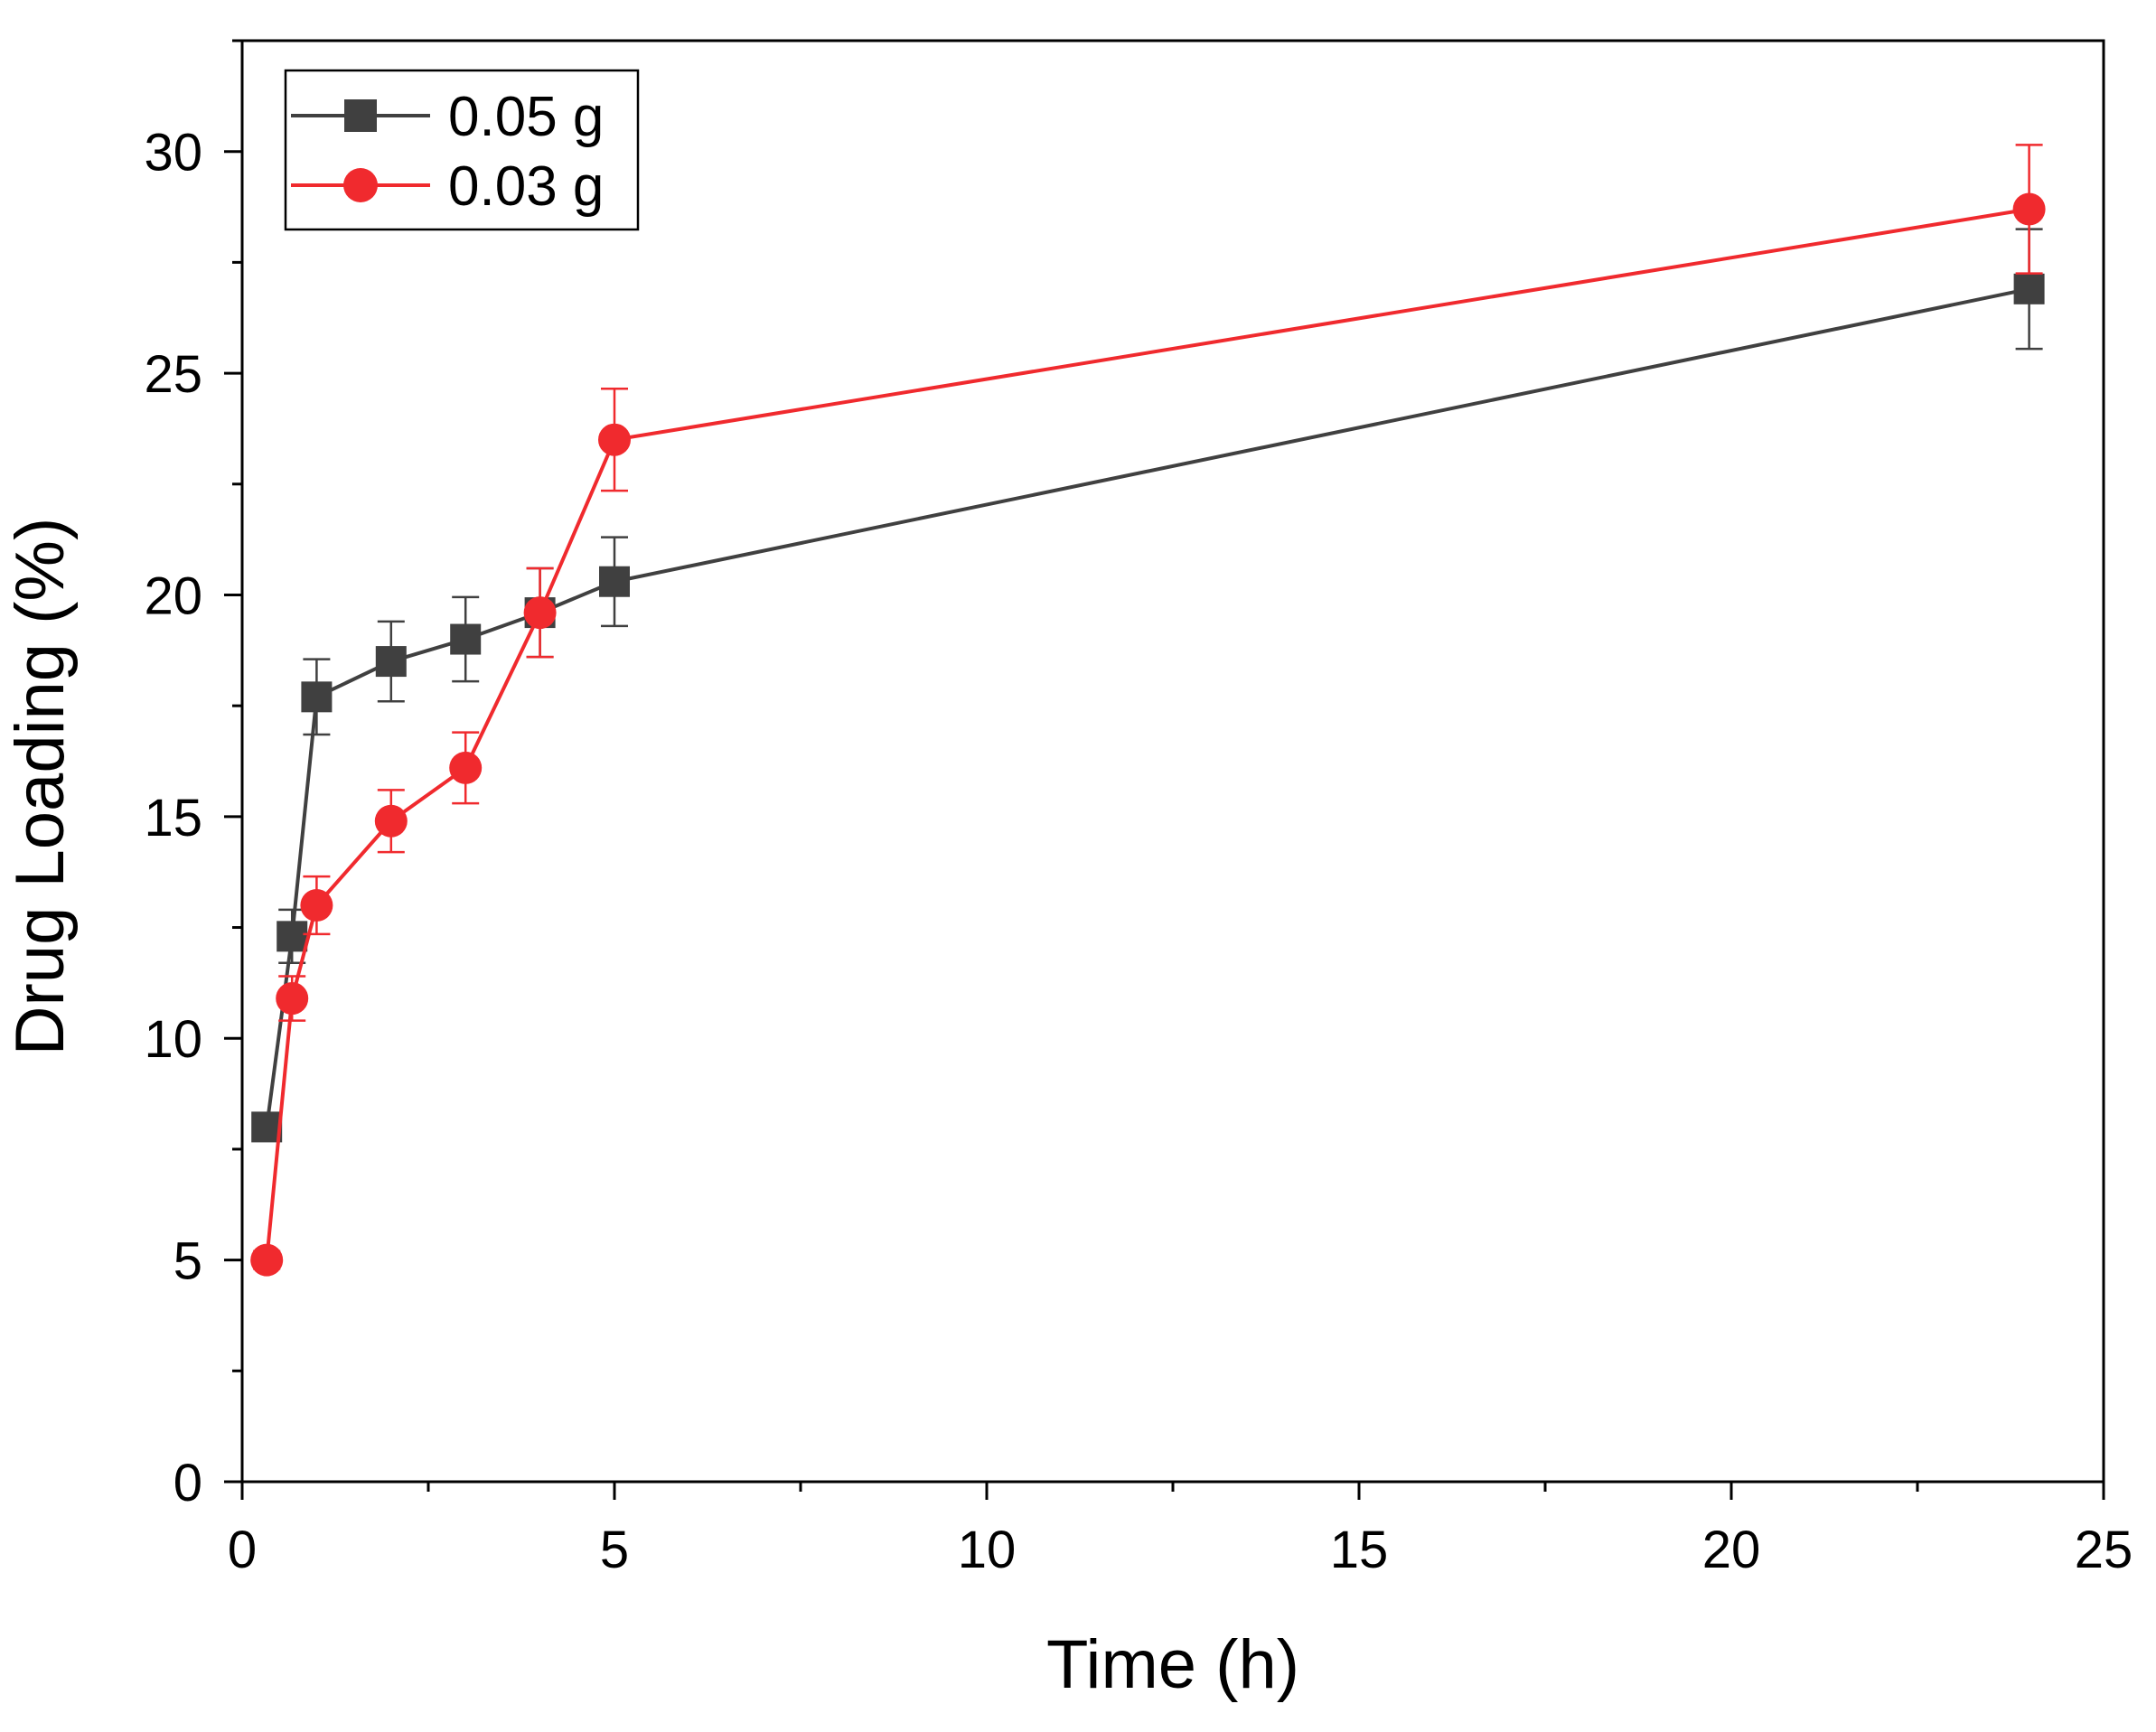 The width and height of the screenshot is (2156, 1732). I want to click on y-tick-label-15: 15, so click(173, 818).